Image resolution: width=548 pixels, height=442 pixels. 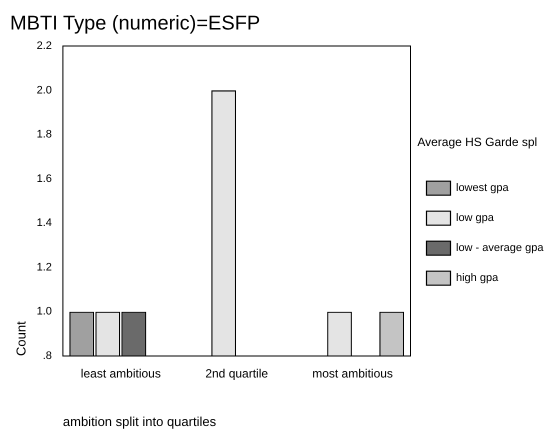 What do you see at coordinates (44, 223) in the screenshot?
I see `y-tick-label: 1.4` at bounding box center [44, 223].